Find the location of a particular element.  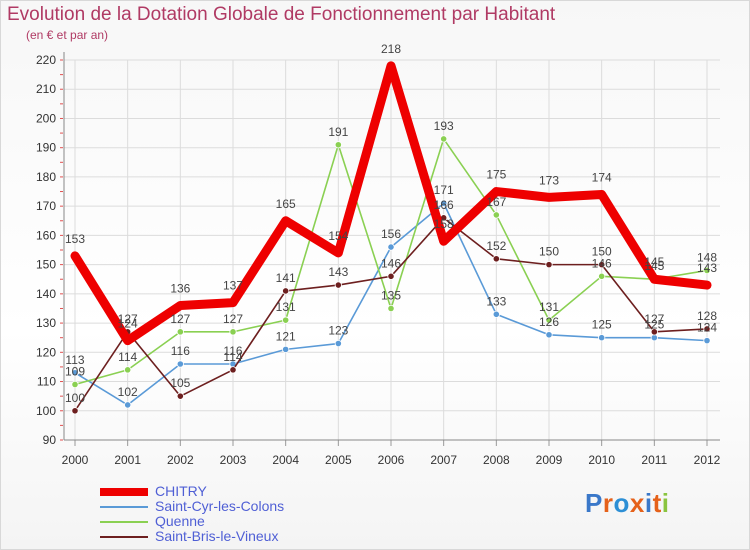

data-label: 152 is located at coordinates (496, 246).